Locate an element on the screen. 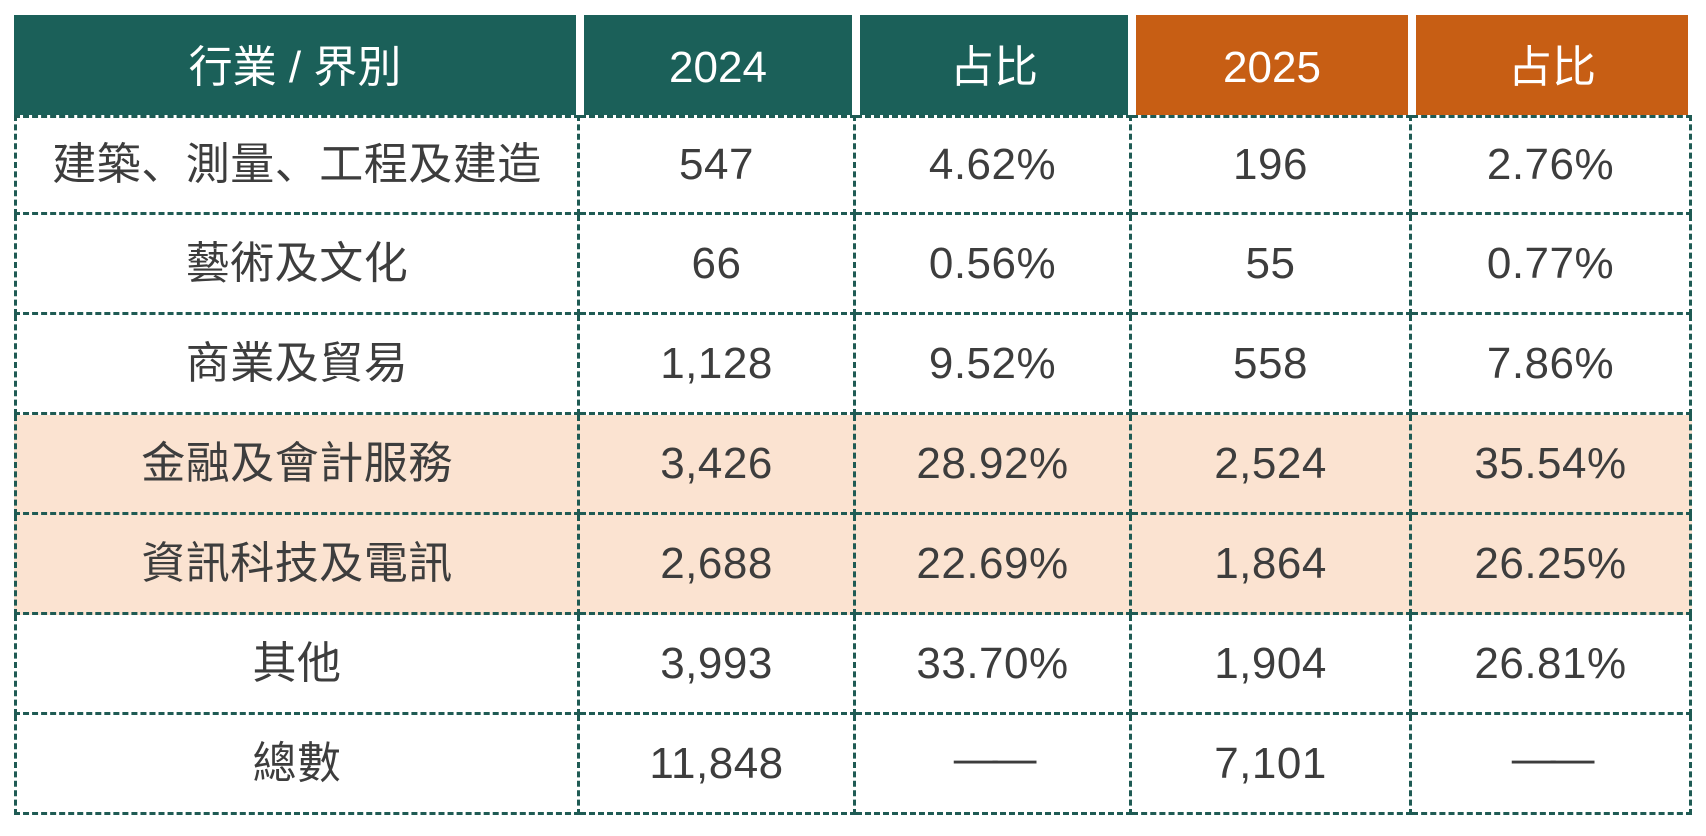  cell-2025-count: 1,904 is located at coordinates (1272, 665).